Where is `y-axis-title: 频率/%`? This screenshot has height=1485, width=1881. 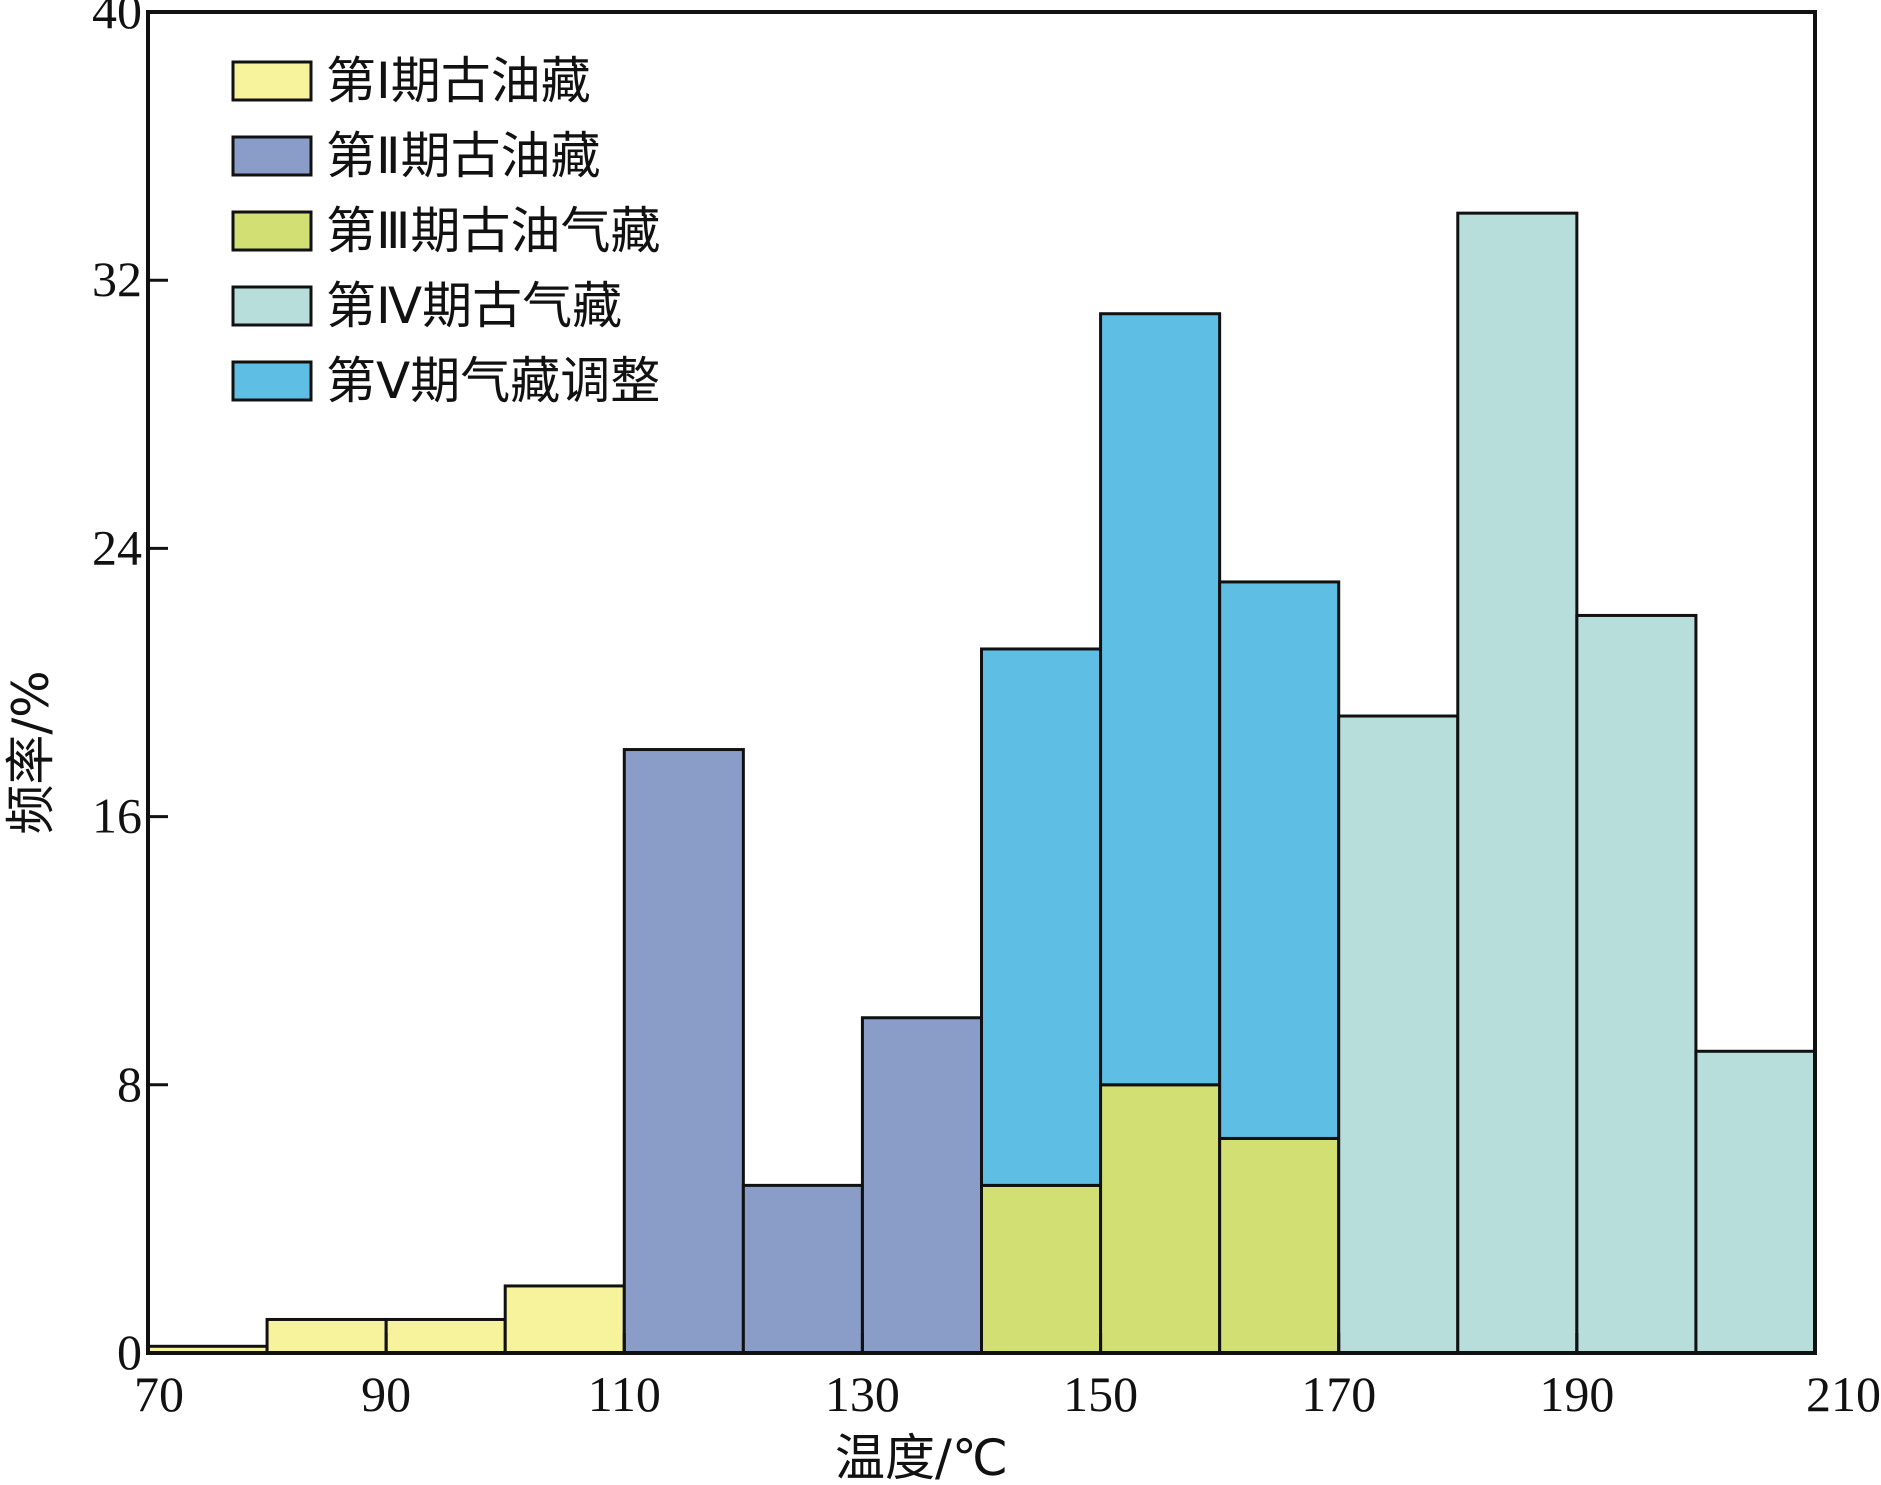
y-axis-title: 频率/% is located at coordinates (31, 752).